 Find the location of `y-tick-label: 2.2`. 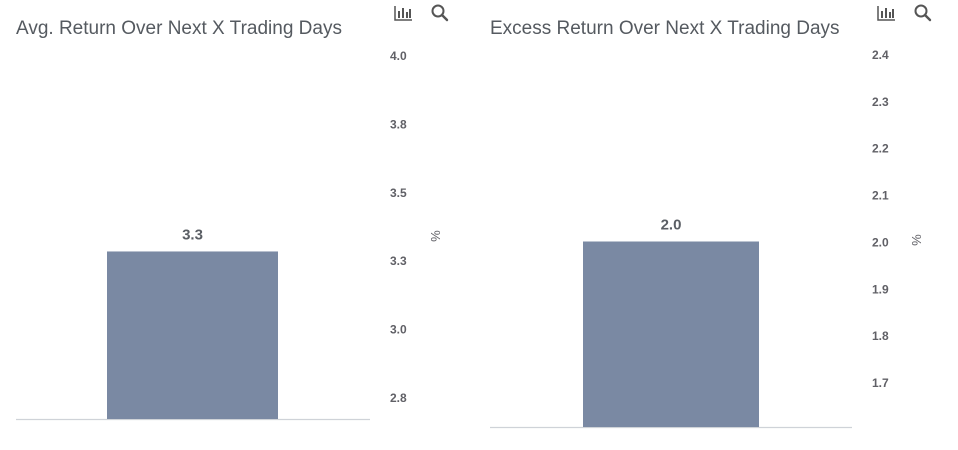

y-tick-label: 2.2 is located at coordinates (880, 149).